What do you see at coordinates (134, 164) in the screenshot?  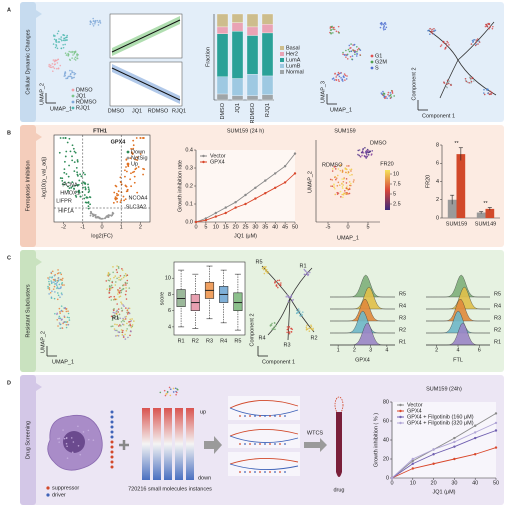 I see `legend-label: Up` at bounding box center [134, 164].